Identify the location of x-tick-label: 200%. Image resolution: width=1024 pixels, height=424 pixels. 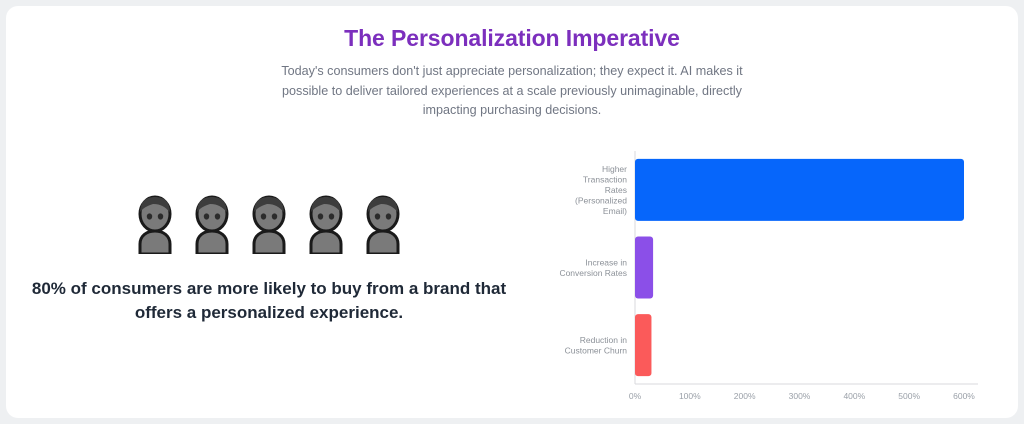
(745, 396).